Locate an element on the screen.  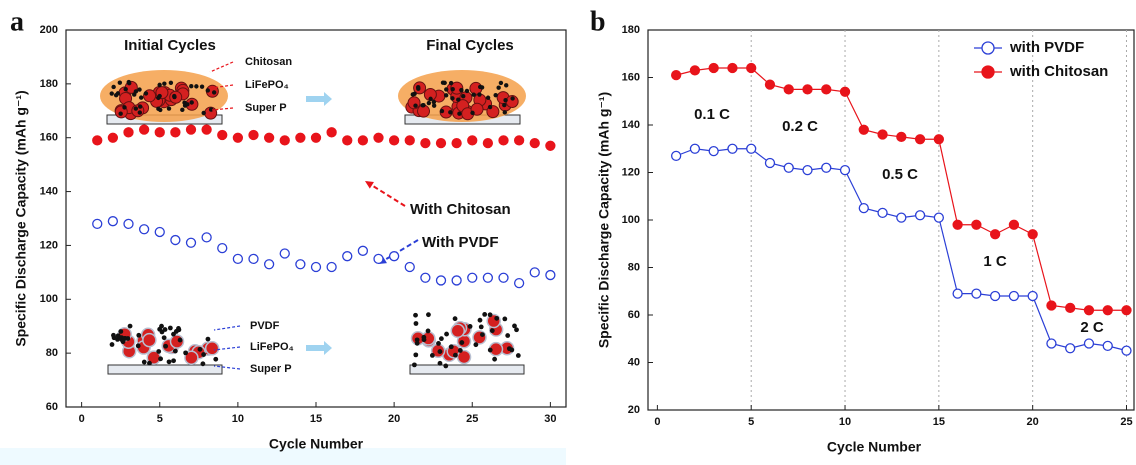
y-axis-label: Specific Discharge Capacity (mAh g⁻¹) is located at coordinates (21, 218).